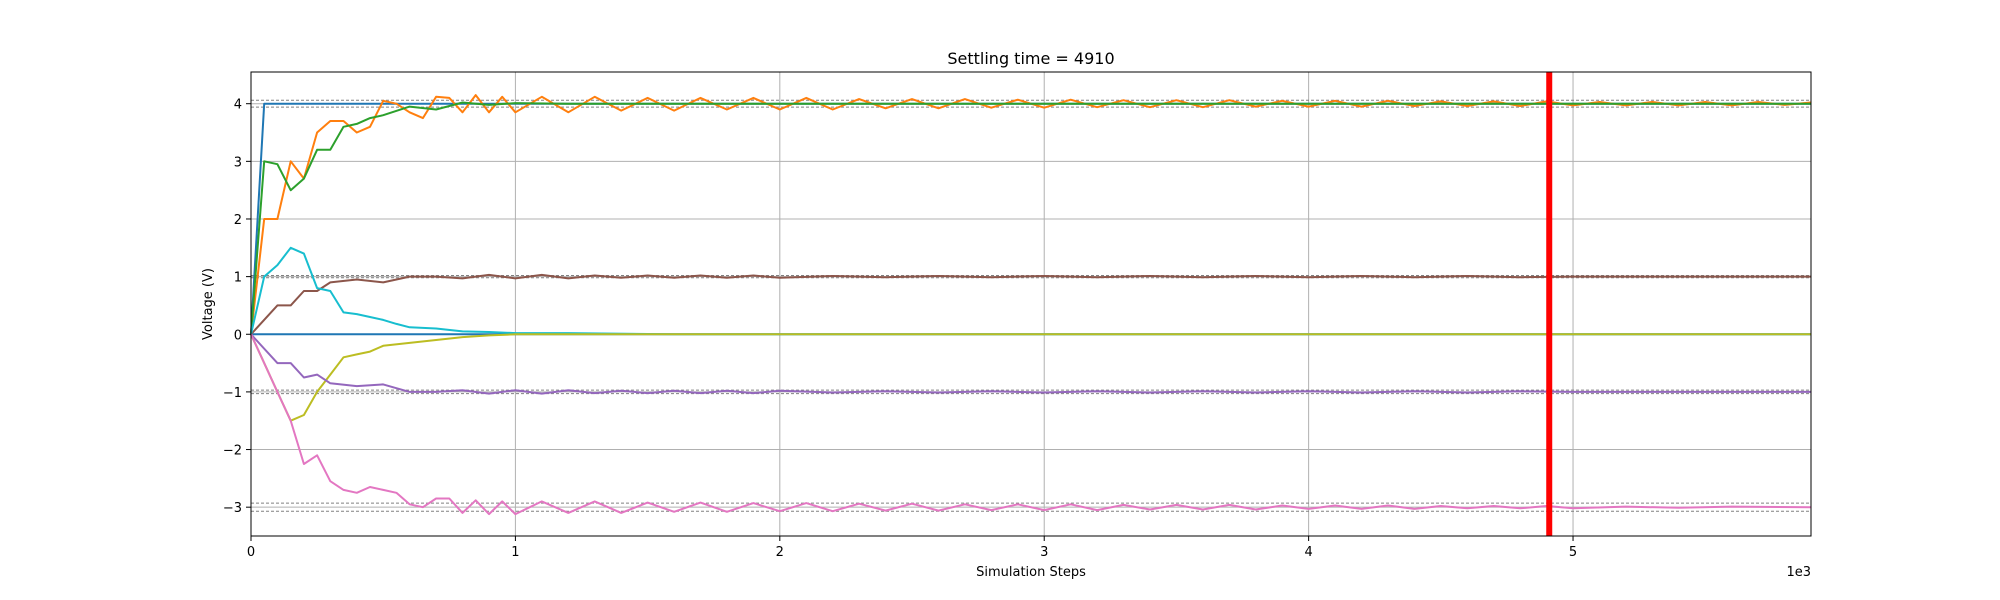 The height and width of the screenshot is (600, 2000). Describe the element at coordinates (232, 451) in the screenshot. I see `y-tick-label: −2` at that location.